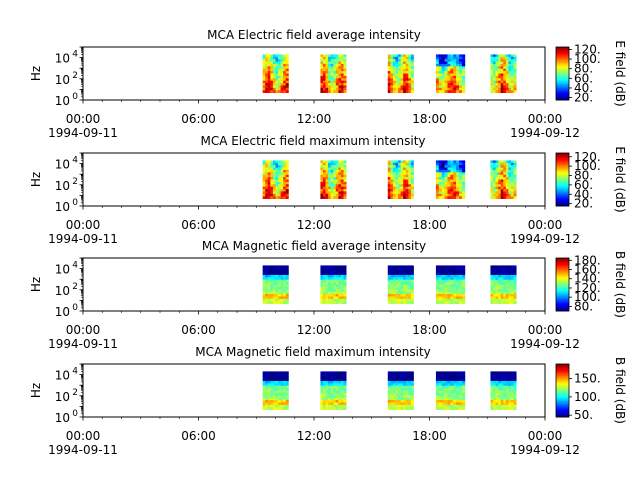 The image size is (640, 480). Describe the element at coordinates (583, 204) in the screenshot. I see `colorbar-tick-label: 20.` at that location.